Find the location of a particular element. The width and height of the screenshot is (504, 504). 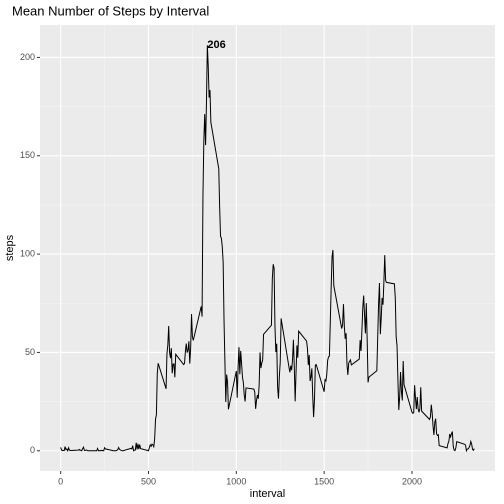

chart-title: Mean Number of Steps by Interval is located at coordinates (110, 10).